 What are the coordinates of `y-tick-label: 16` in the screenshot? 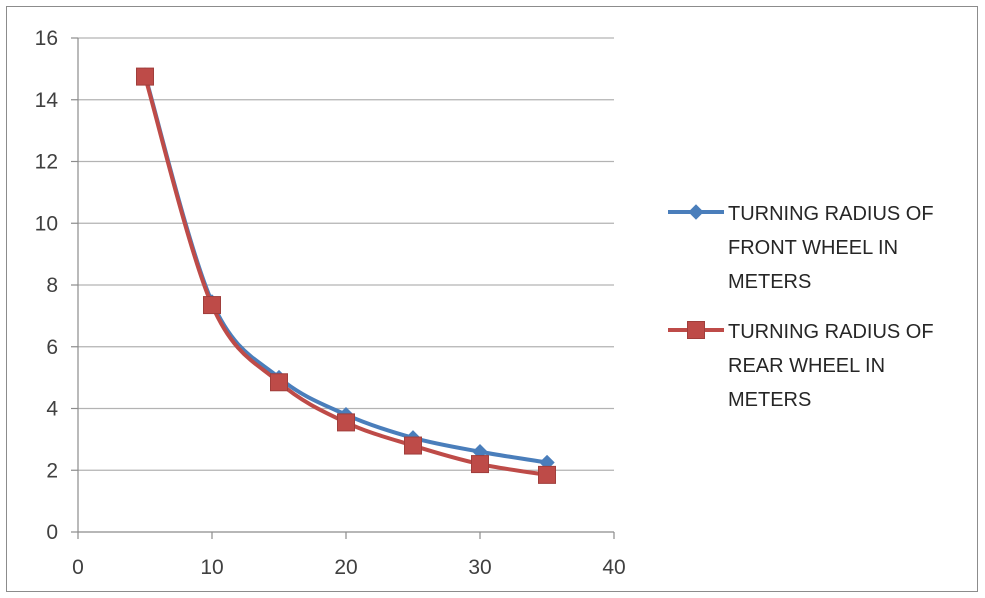 It's located at (46, 38).